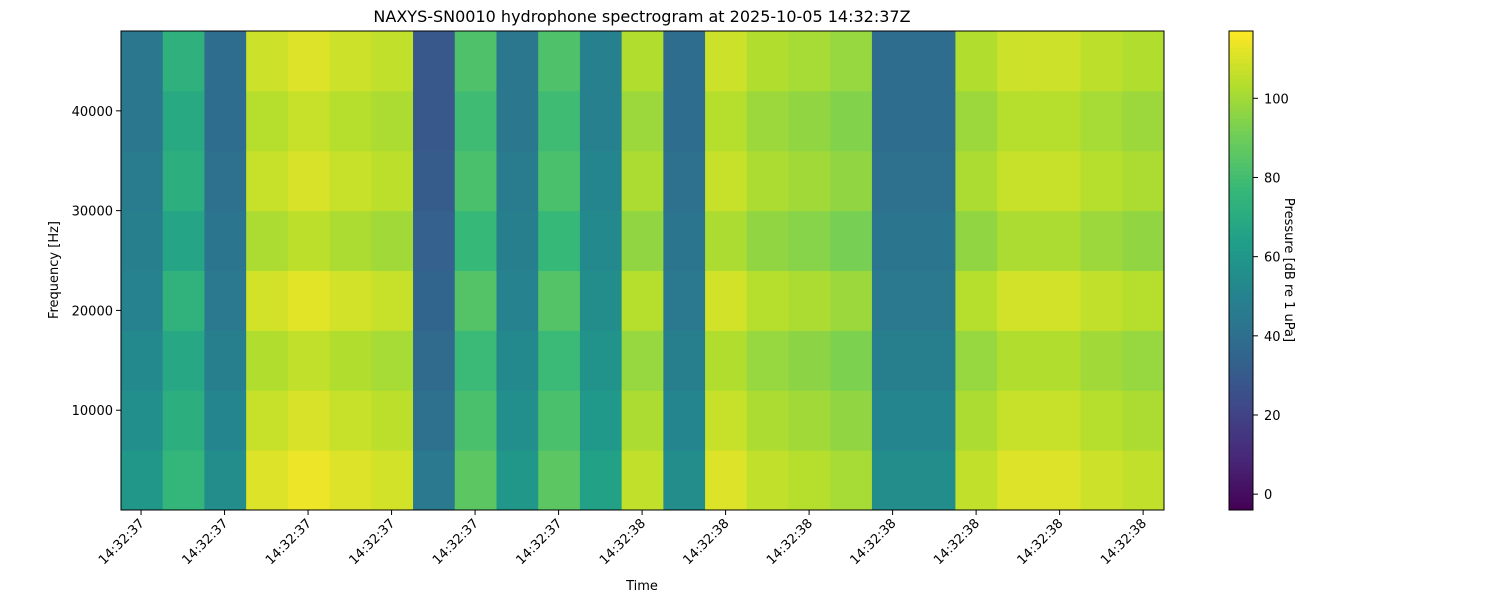  I want to click on colorbar-frame, so click(1241, 270).